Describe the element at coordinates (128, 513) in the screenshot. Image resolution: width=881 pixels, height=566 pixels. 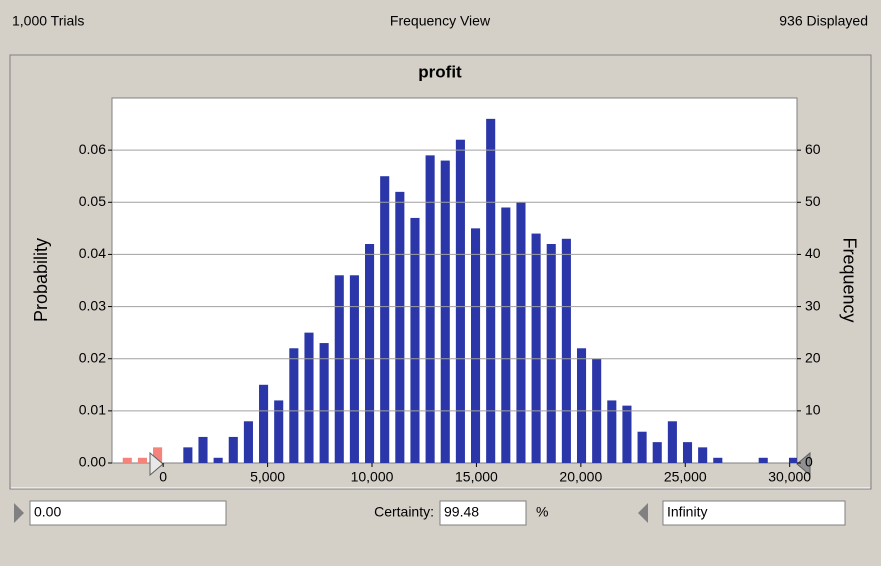
I see `lower-input` at that location.